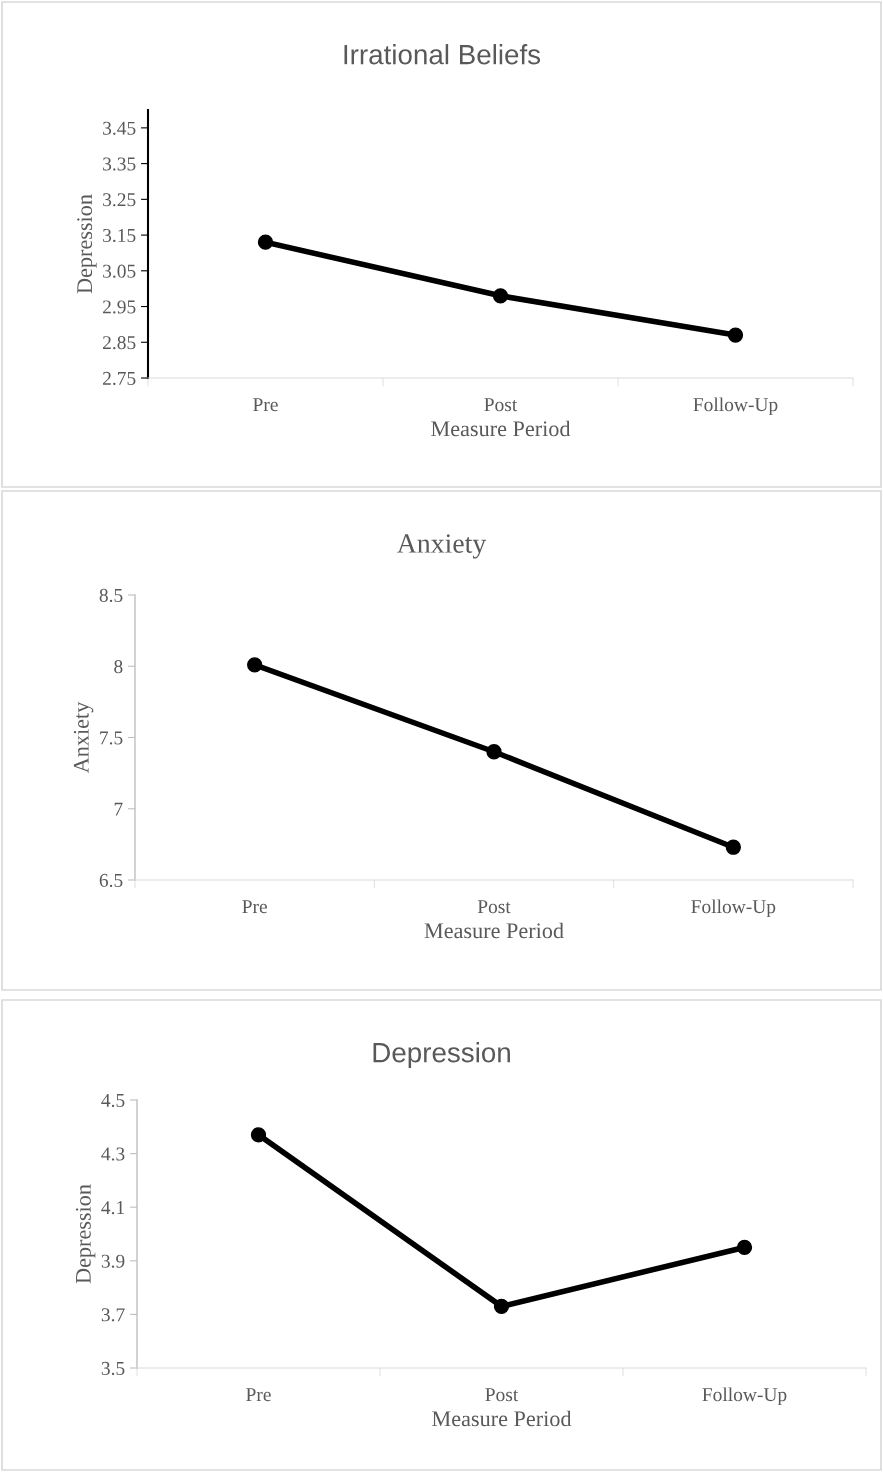 The height and width of the screenshot is (1472, 883). What do you see at coordinates (442, 546) in the screenshot?
I see `chart-title: Anxiety` at bounding box center [442, 546].